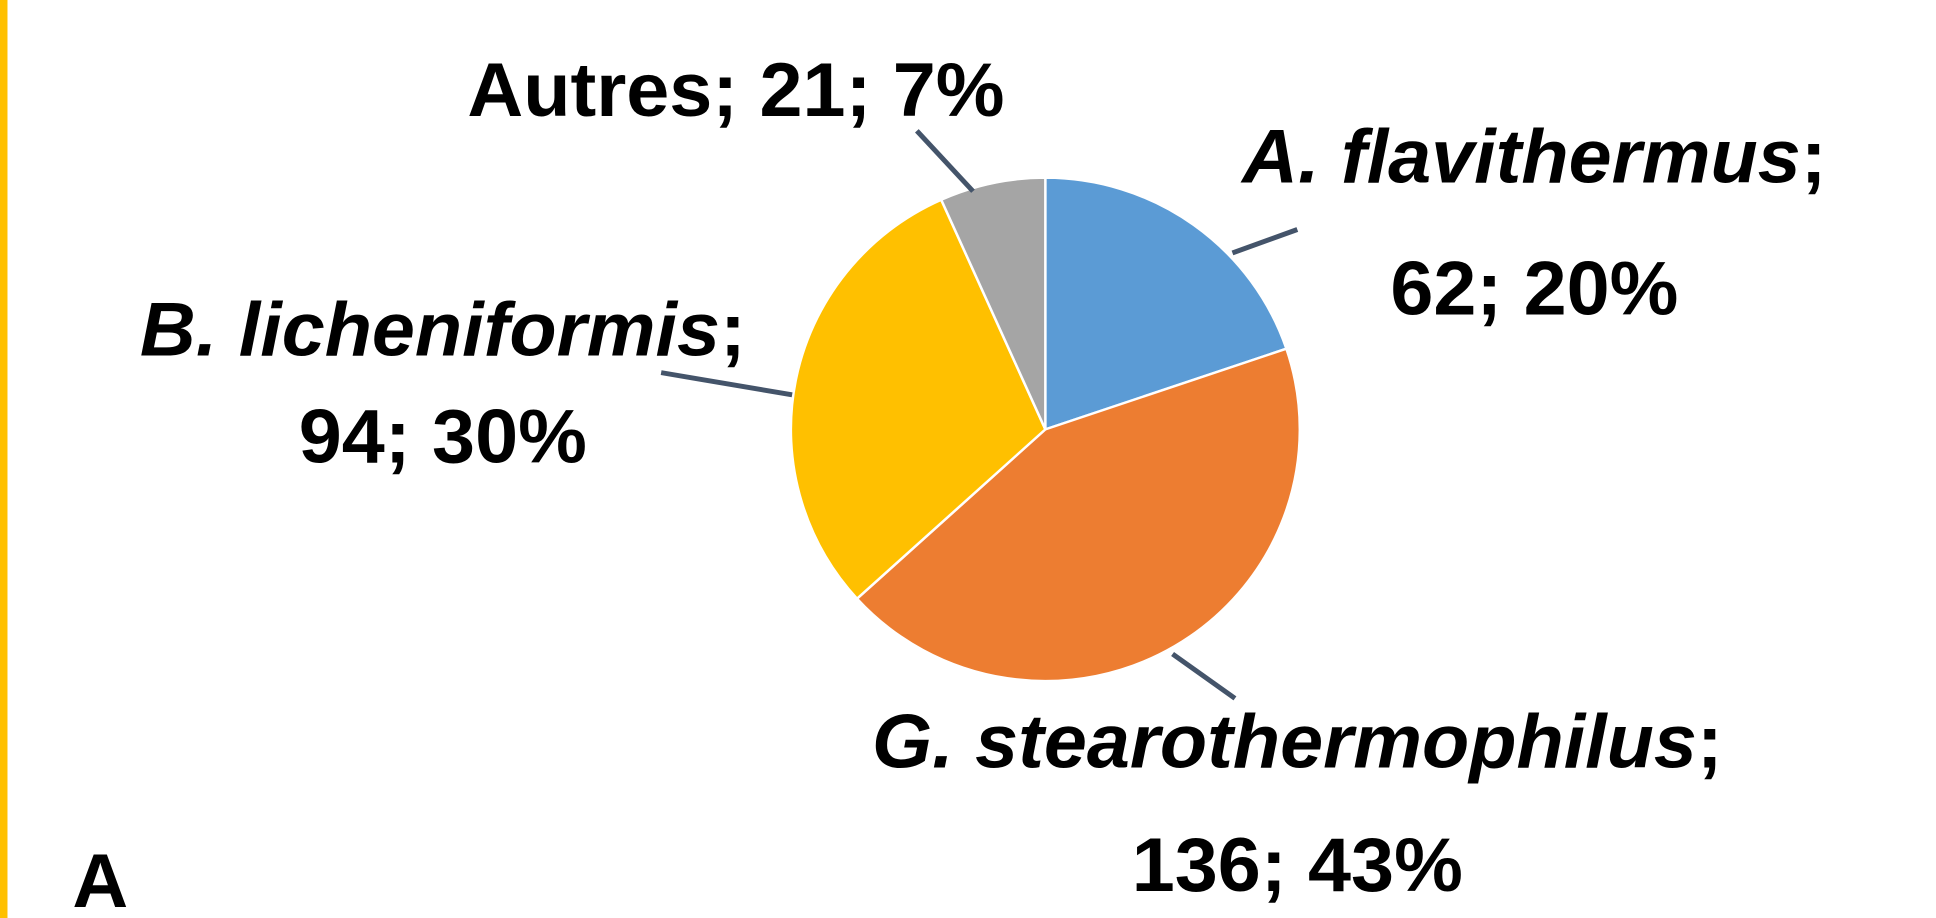  I want to click on label-percent: 7%, so click(949, 90).